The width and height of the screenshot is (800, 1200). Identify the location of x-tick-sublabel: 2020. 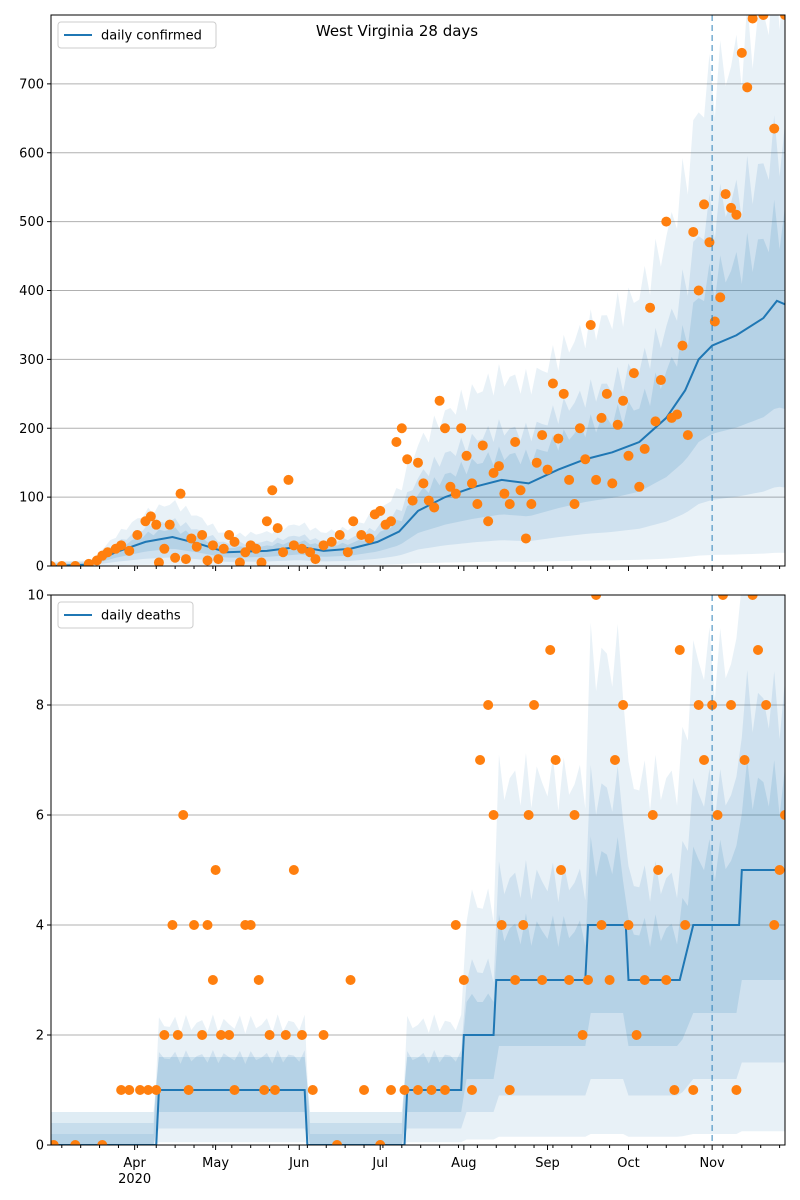
(134, 1179).